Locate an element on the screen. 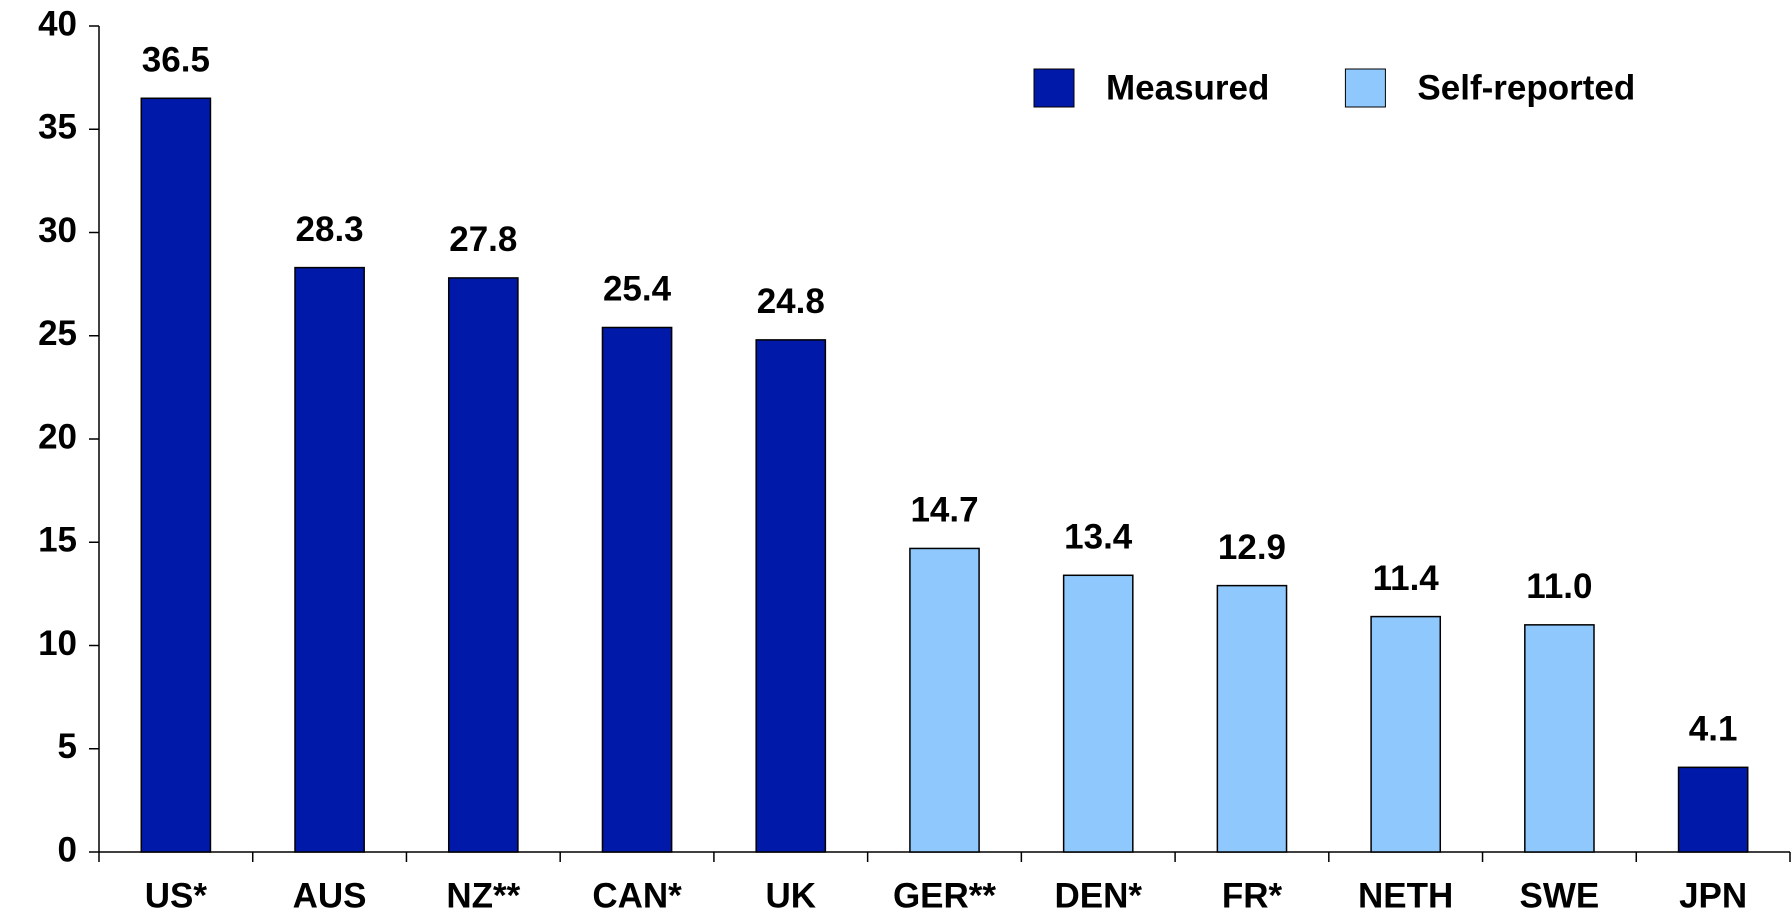 Image resolution: width=1792 pixels, height=914 pixels. y-tick-label: 35 is located at coordinates (57, 127).